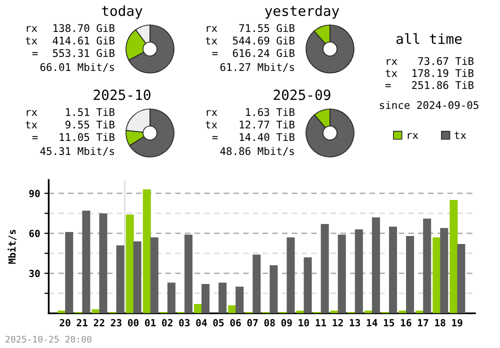 The image size is (500, 348). What do you see at coordinates (87, 137) in the screenshot?
I see `text: 11.05 TiB` at bounding box center [87, 137].